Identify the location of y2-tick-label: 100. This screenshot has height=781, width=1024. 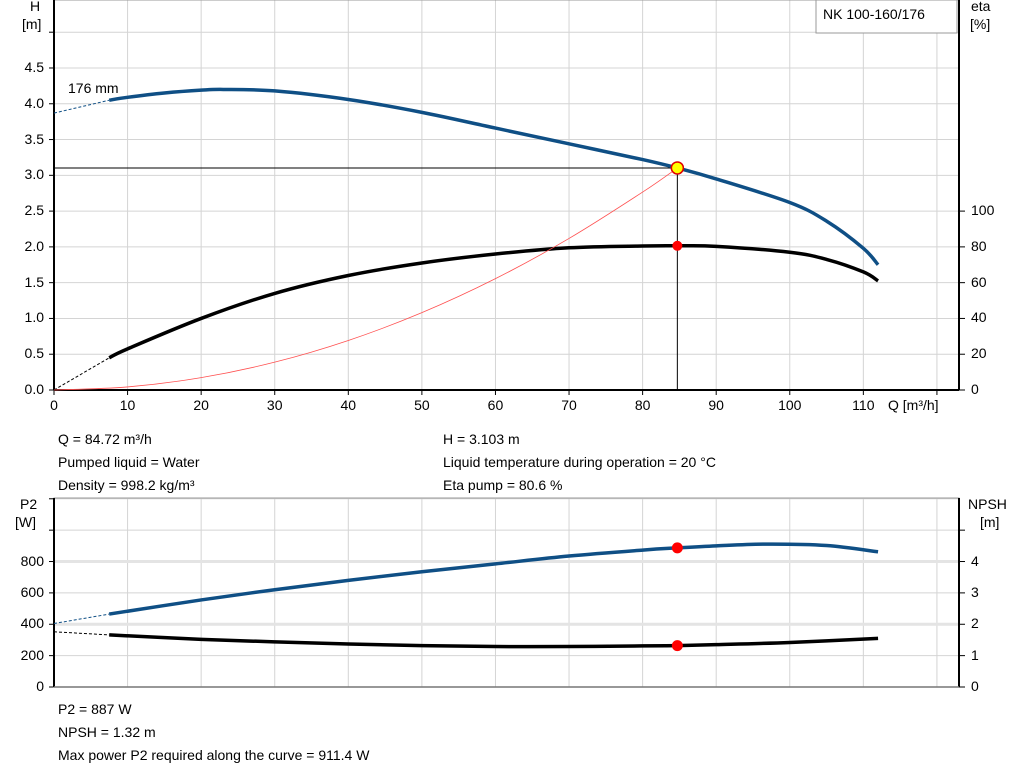
(983, 210).